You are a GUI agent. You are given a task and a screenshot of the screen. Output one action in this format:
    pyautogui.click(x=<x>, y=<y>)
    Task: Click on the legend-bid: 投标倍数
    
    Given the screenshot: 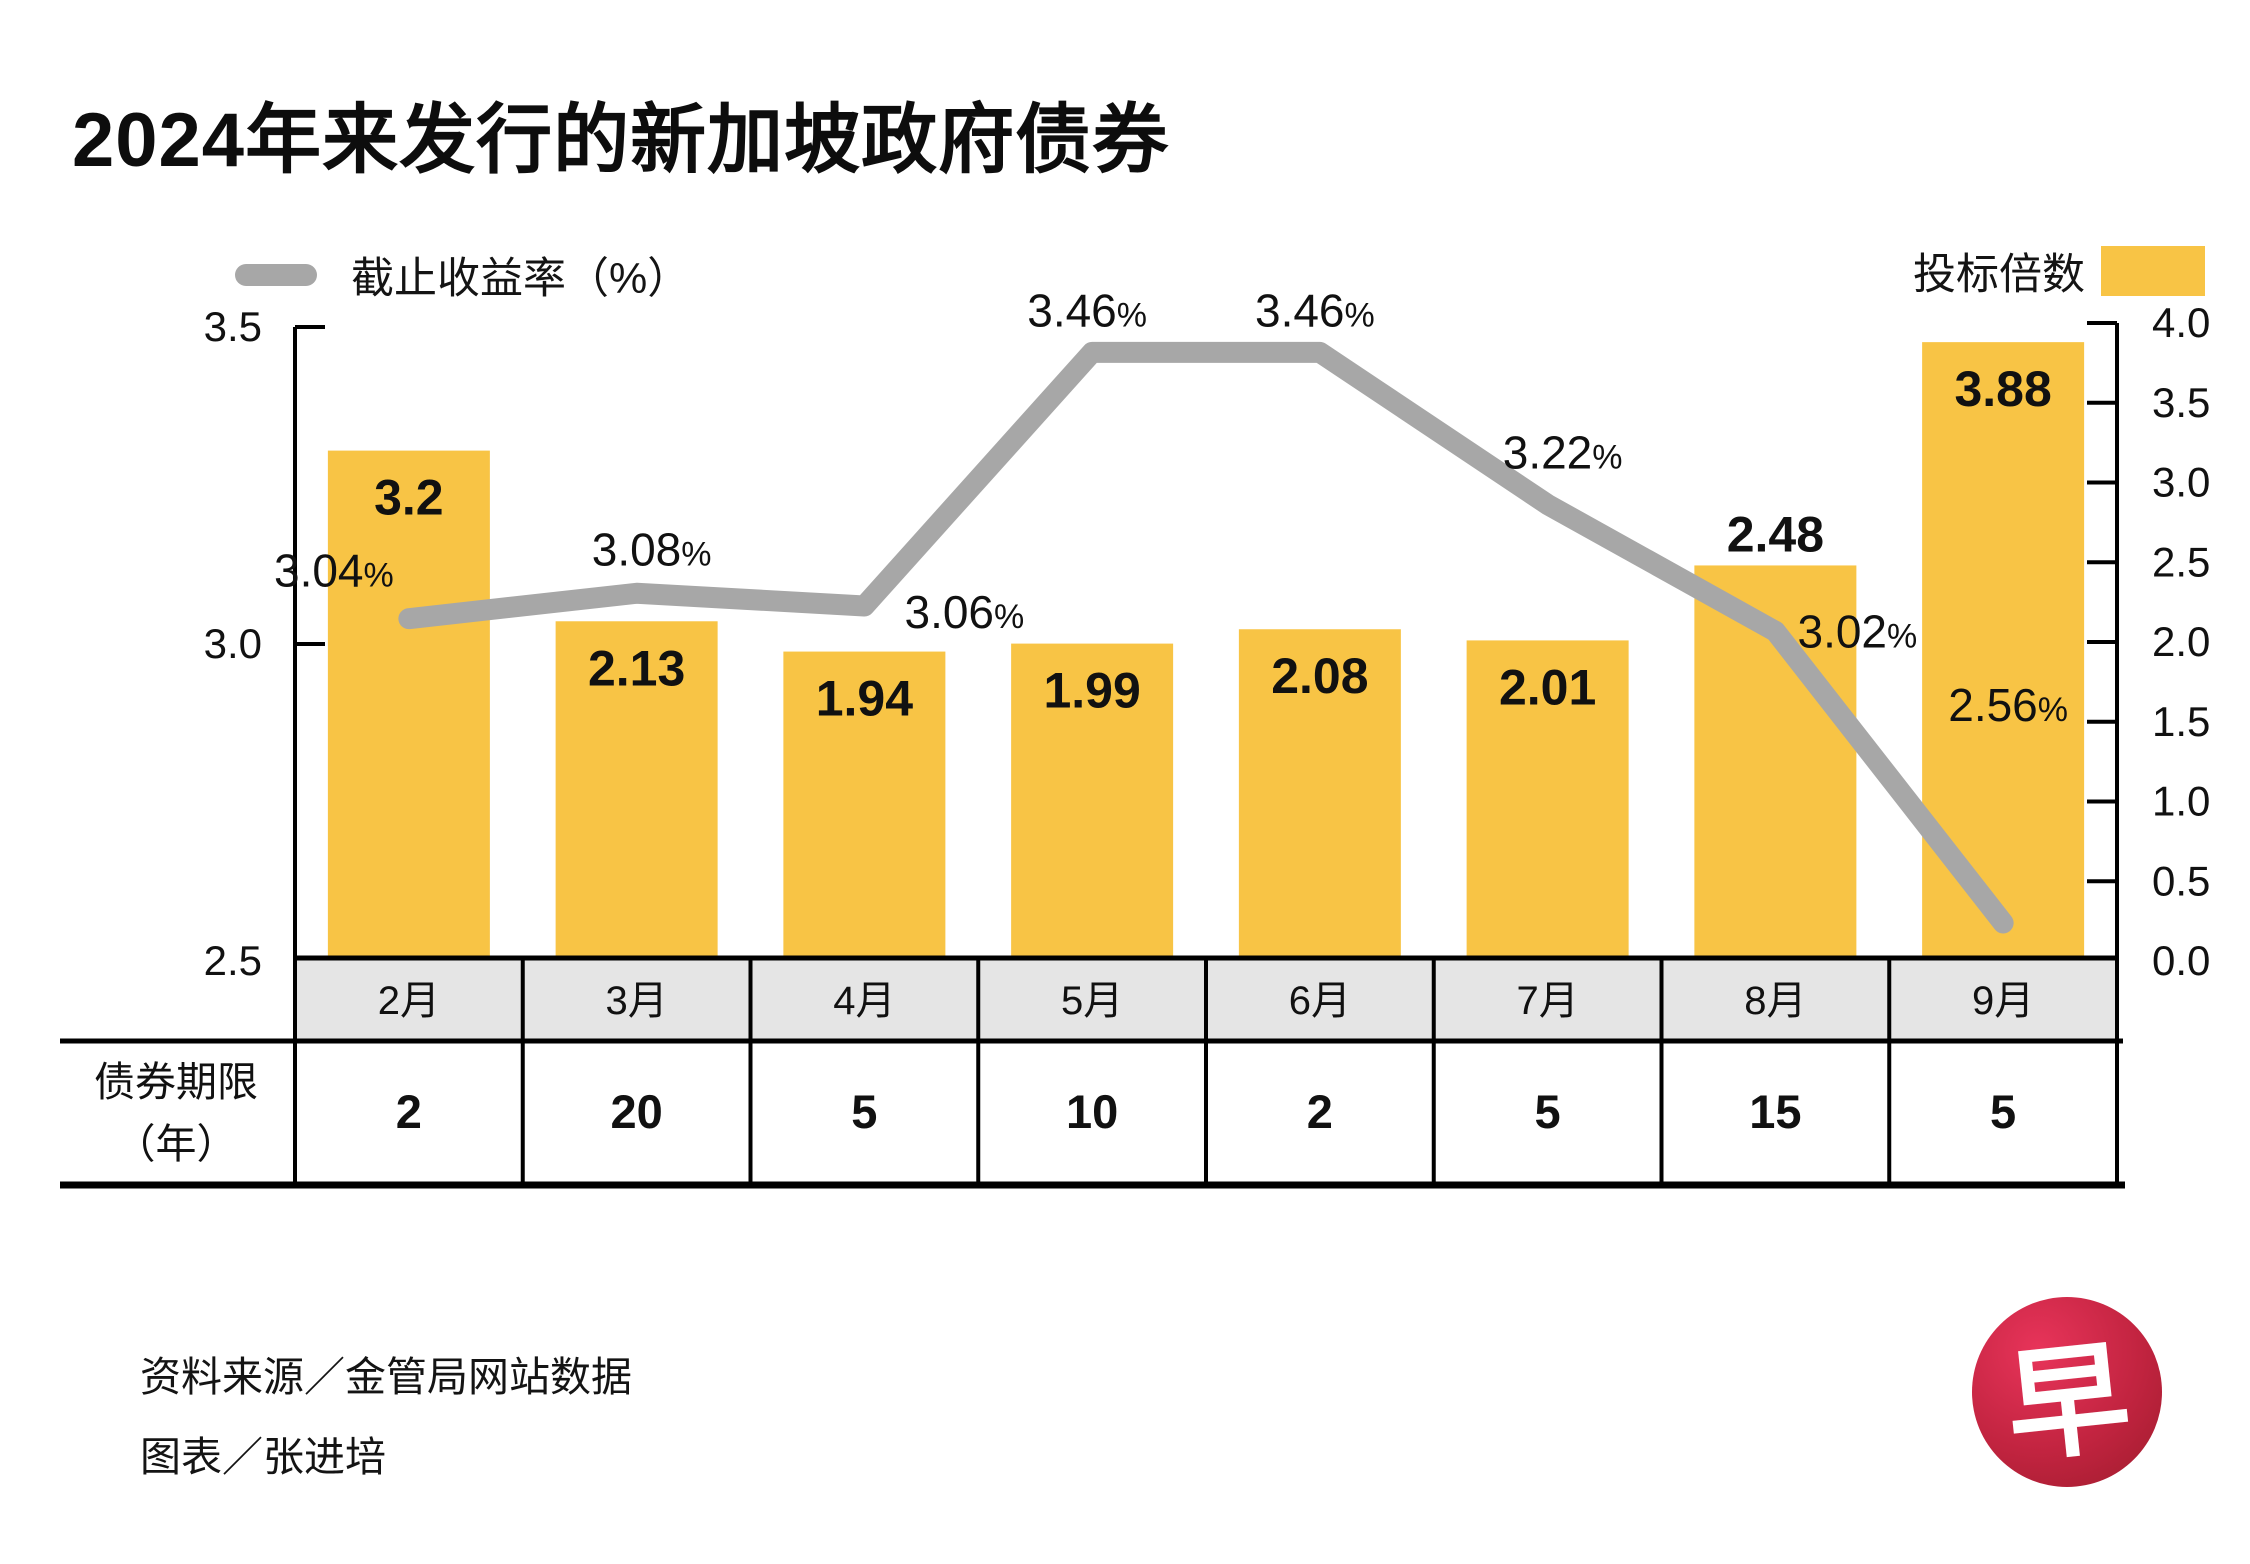 What is the action you would take?
    pyautogui.click(x=2059, y=271)
    